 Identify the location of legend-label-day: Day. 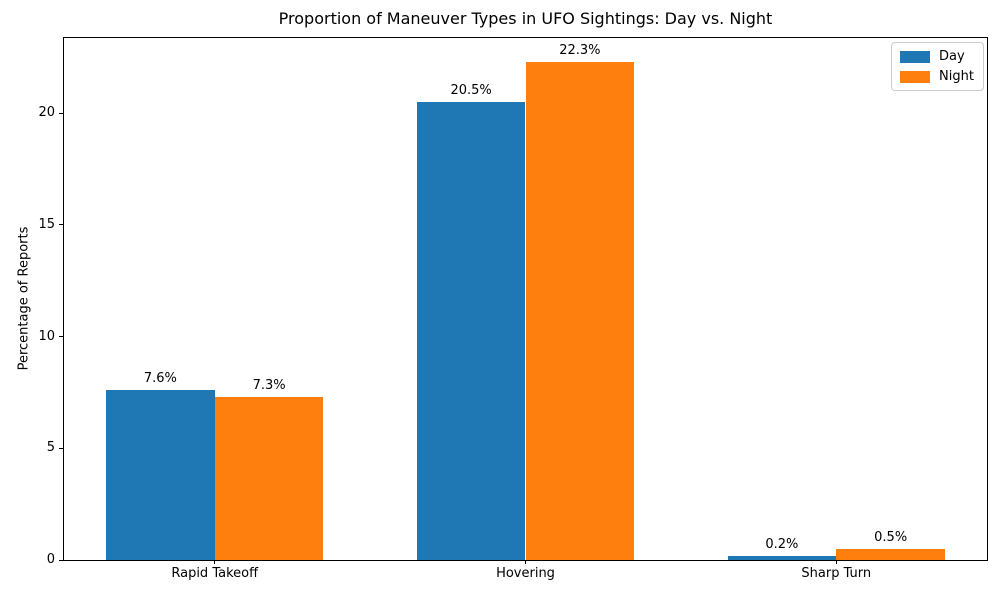
(952, 56).